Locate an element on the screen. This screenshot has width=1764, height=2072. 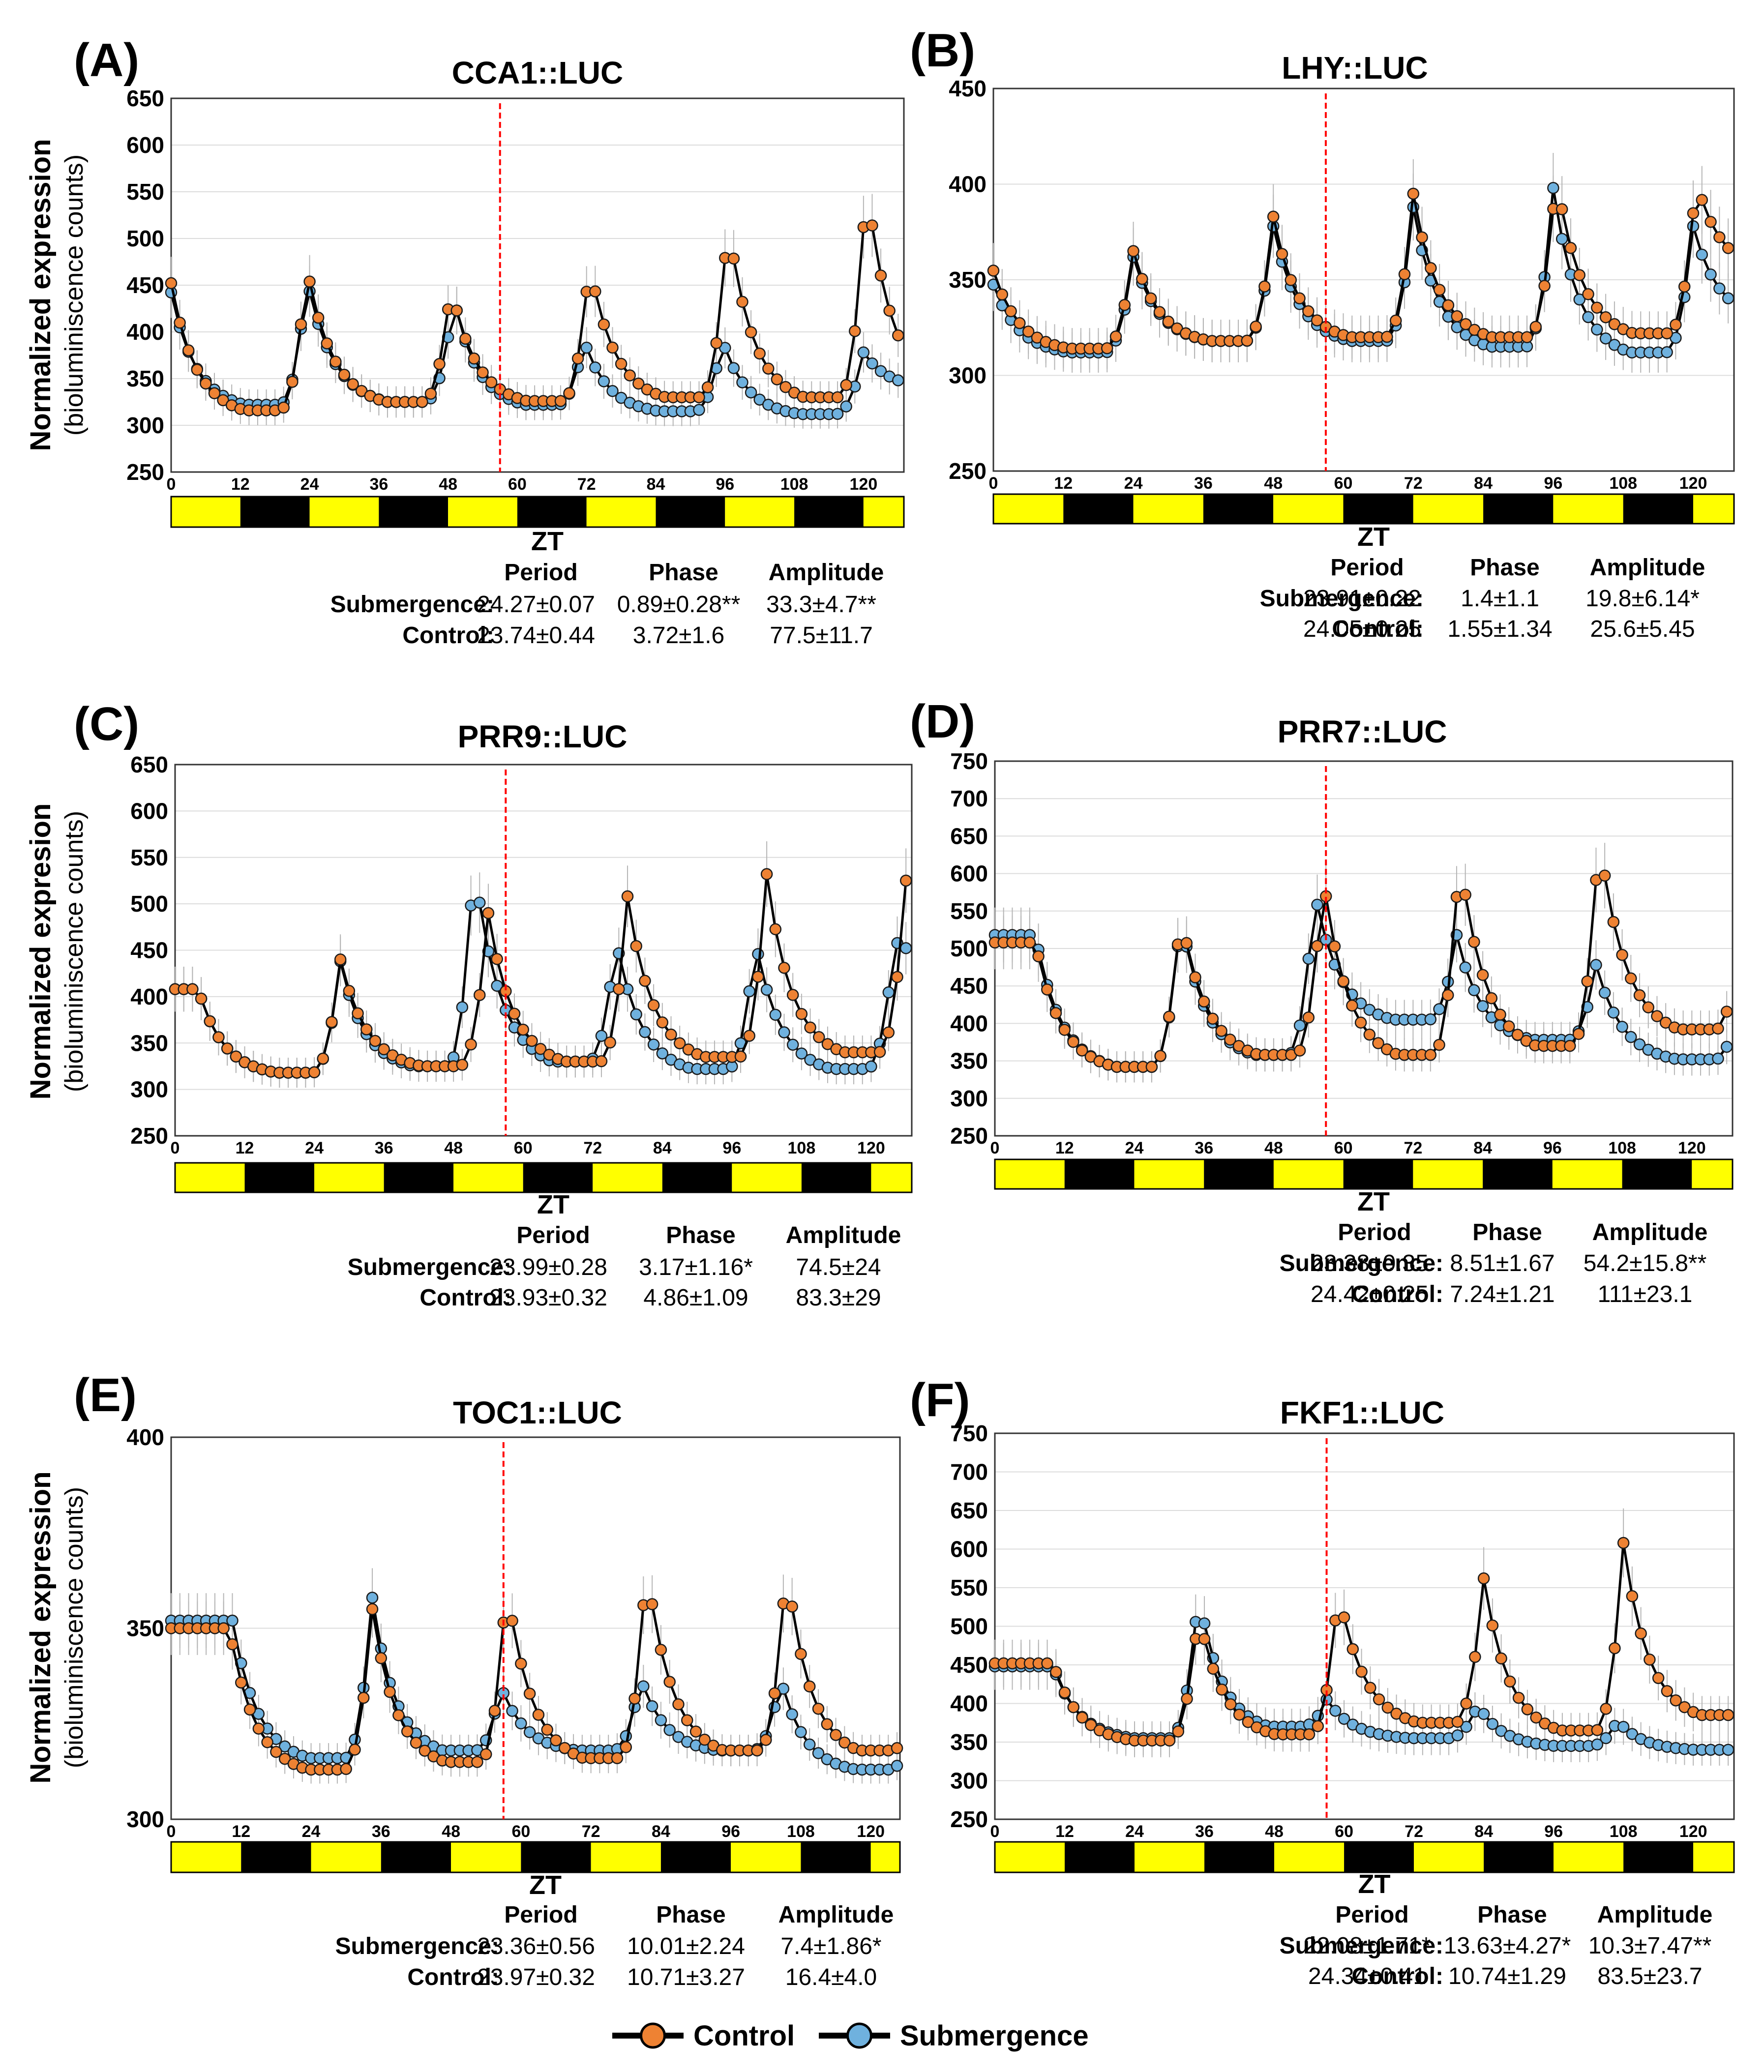
panel-letter: (F) is located at coordinates (940, 1400).